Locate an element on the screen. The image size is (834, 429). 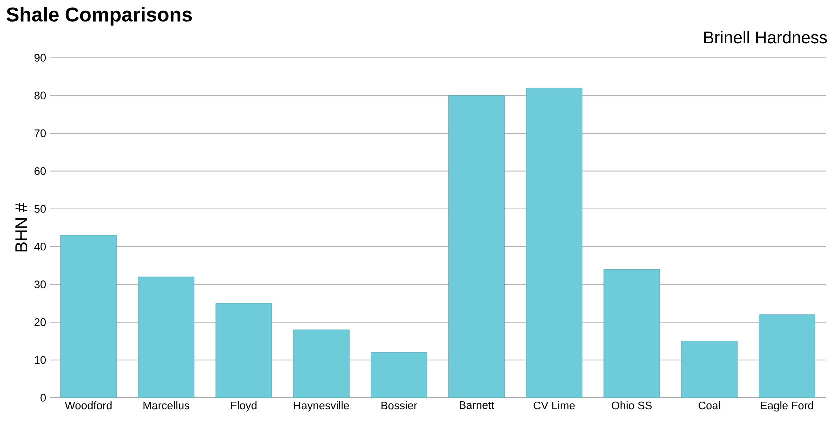
x-tick-label: Bossier is located at coordinates (400, 406).